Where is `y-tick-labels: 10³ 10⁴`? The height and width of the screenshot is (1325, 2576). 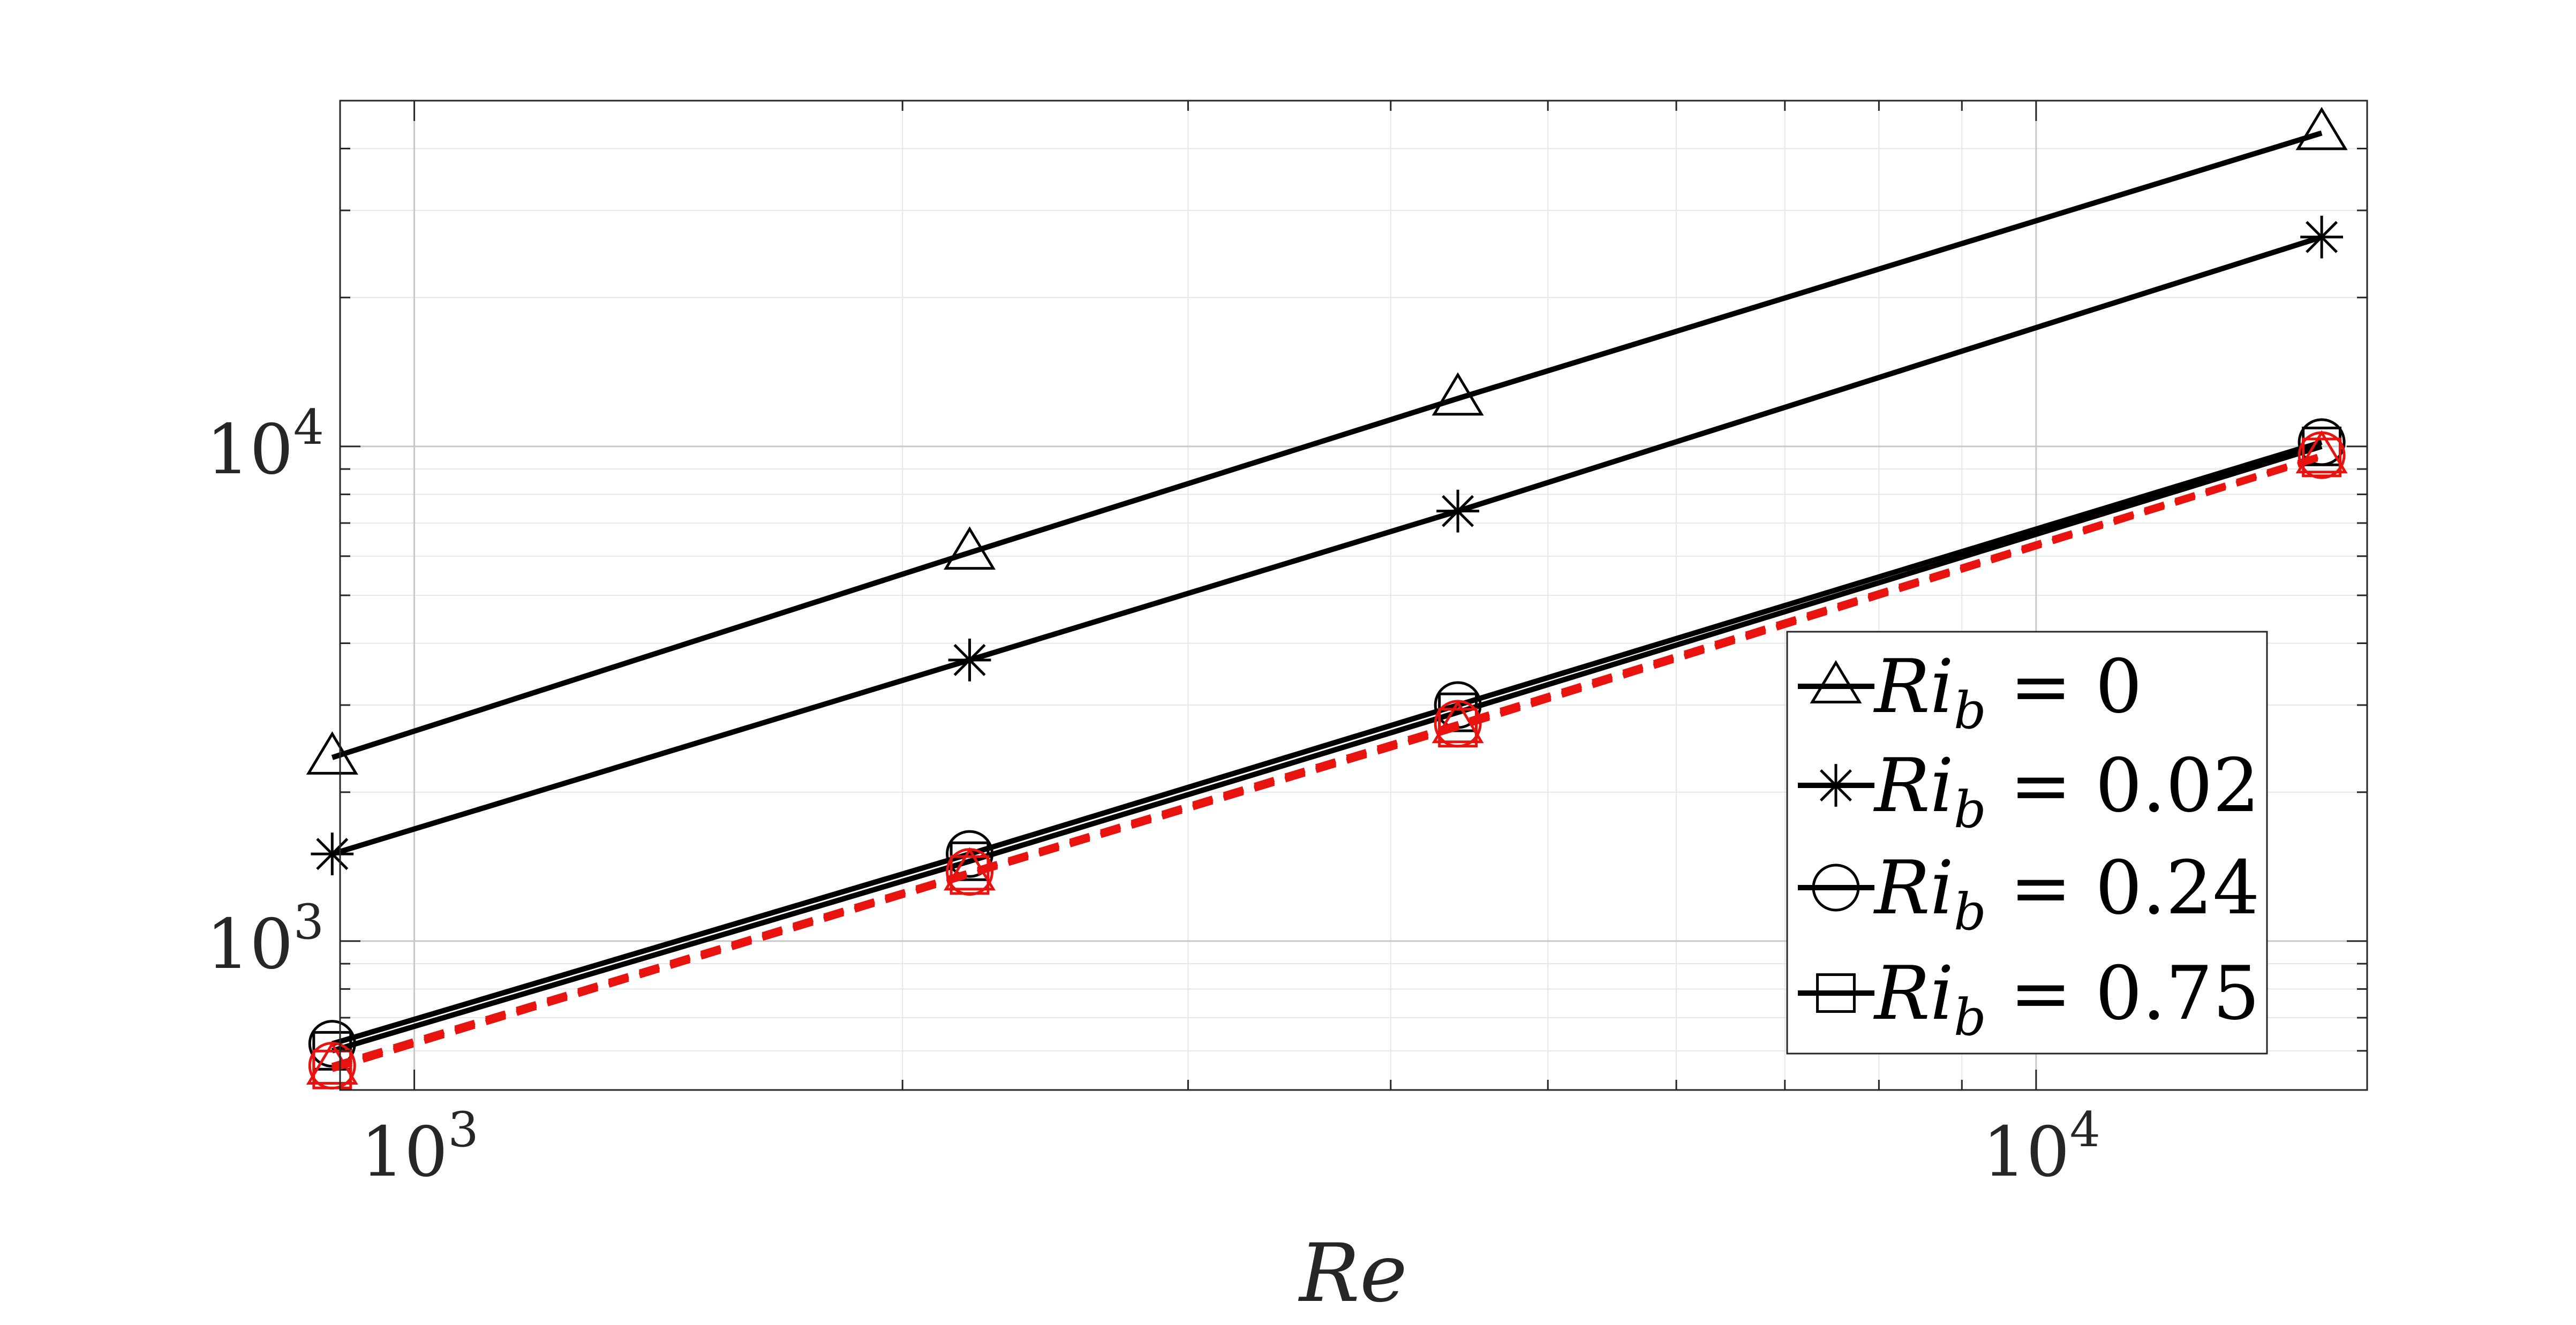 y-tick-labels: 10³ 10⁴ is located at coordinates (265, 692).